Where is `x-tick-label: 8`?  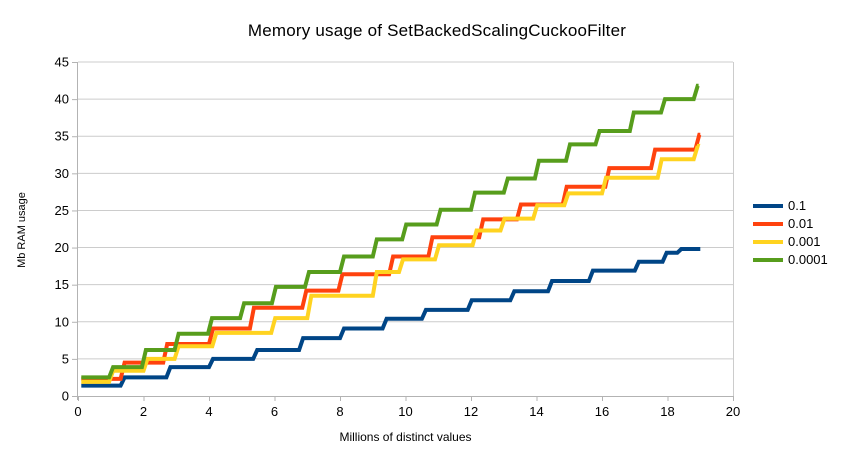
x-tick-label: 8 is located at coordinates (339, 411).